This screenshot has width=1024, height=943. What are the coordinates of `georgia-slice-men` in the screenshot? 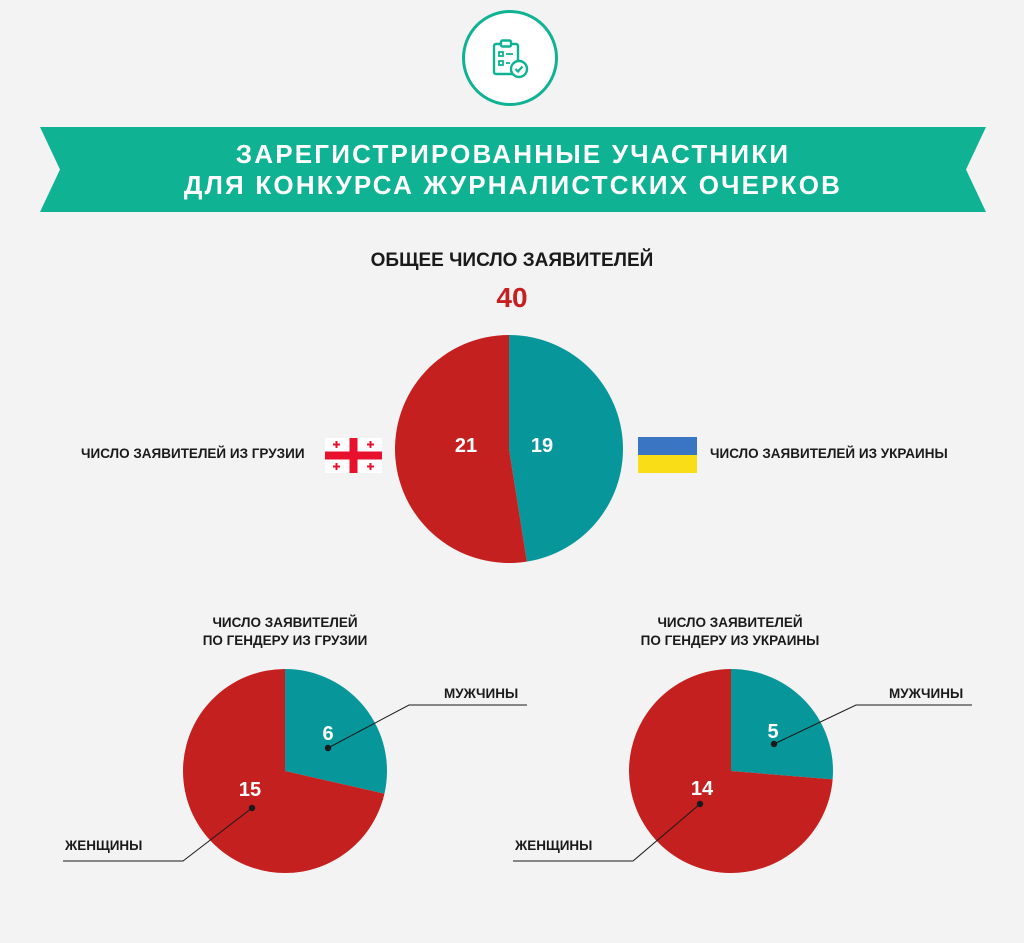 It's located at (336, 731).